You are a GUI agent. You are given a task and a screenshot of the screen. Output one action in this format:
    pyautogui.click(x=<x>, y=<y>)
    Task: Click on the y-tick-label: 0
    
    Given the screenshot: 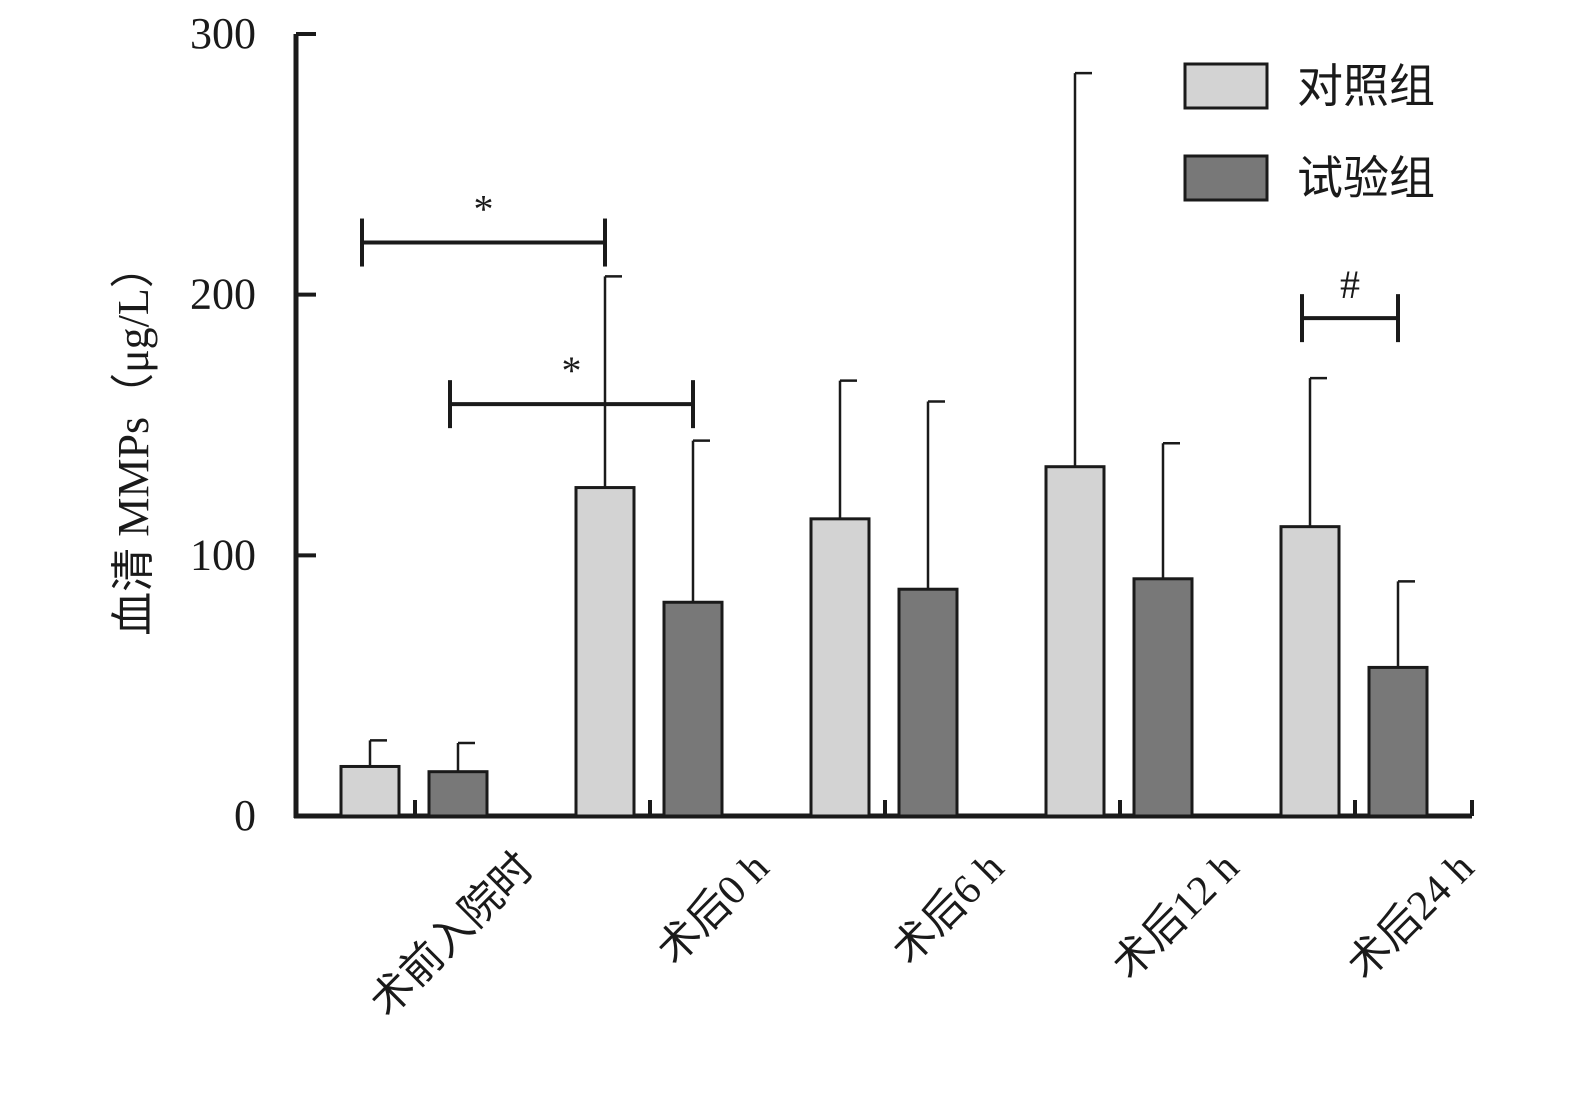 What is the action you would take?
    pyautogui.click(x=245, y=815)
    